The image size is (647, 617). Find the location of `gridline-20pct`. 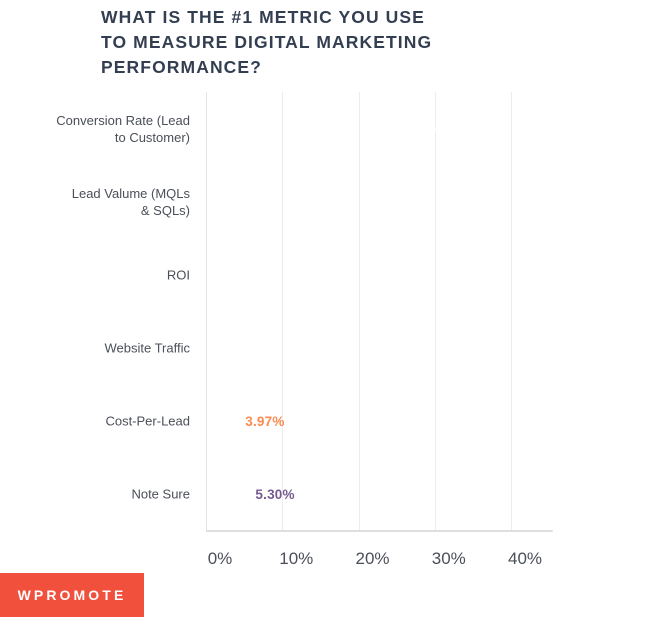

gridline-20pct is located at coordinates (359, 311).